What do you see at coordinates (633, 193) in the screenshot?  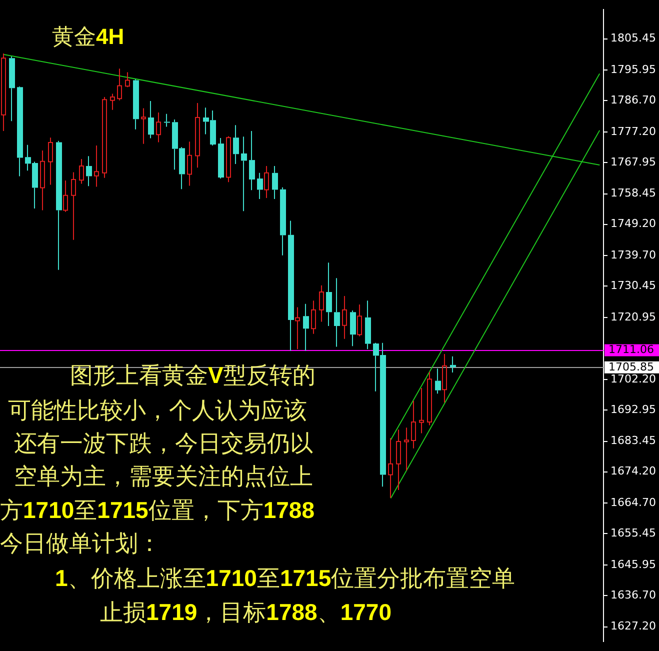 I see `y-tick-label: 1758.45` at bounding box center [633, 193].